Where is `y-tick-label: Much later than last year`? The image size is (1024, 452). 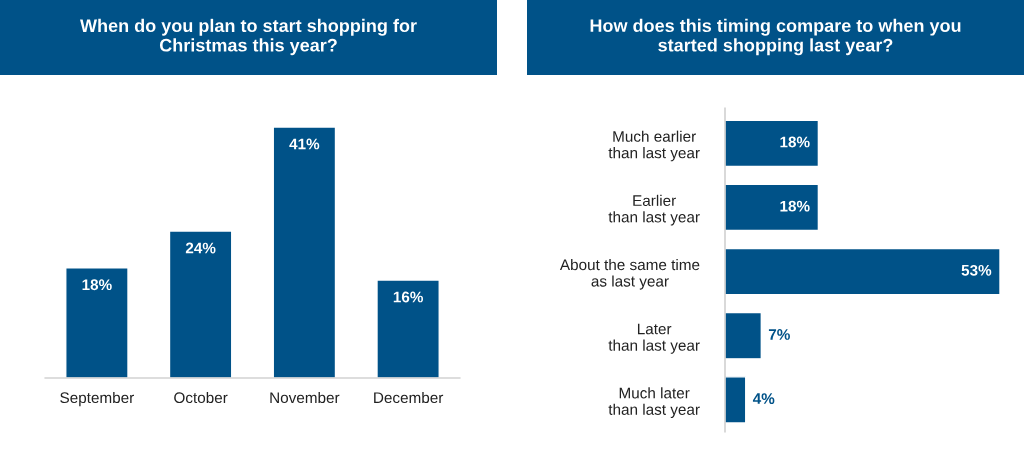 y-tick-label: Much later than last year is located at coordinates (654, 402).